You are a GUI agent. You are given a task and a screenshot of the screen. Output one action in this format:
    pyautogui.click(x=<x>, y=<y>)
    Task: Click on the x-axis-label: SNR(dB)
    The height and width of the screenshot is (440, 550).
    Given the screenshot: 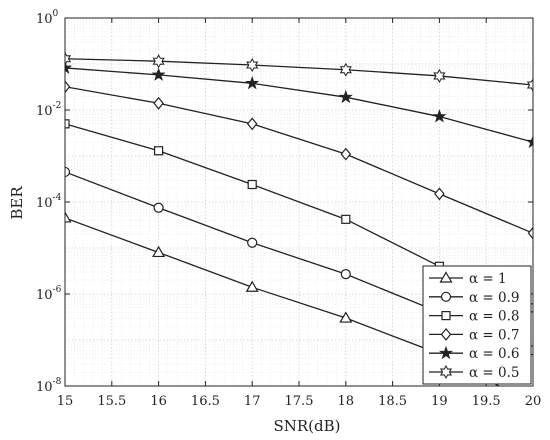 What is the action you would take?
    pyautogui.click(x=306, y=426)
    